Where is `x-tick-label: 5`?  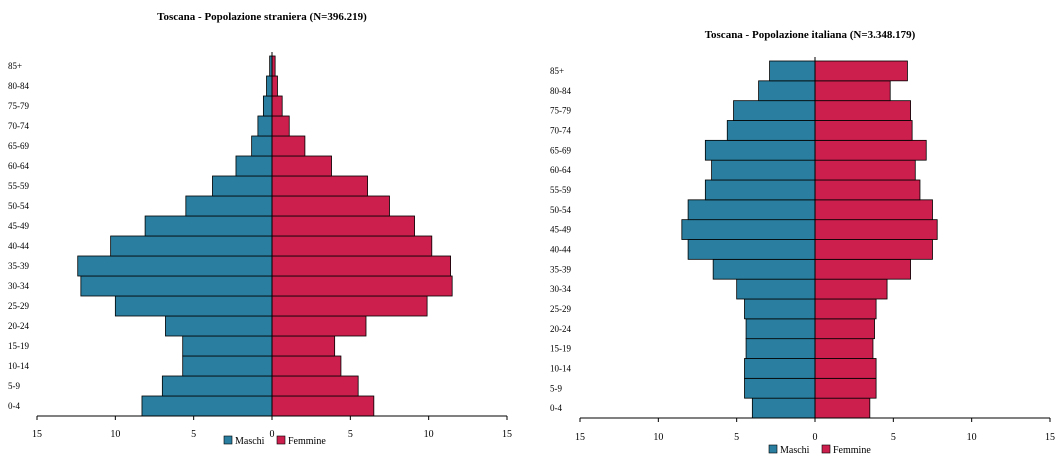
x-tick-label: 5 is located at coordinates (193, 434).